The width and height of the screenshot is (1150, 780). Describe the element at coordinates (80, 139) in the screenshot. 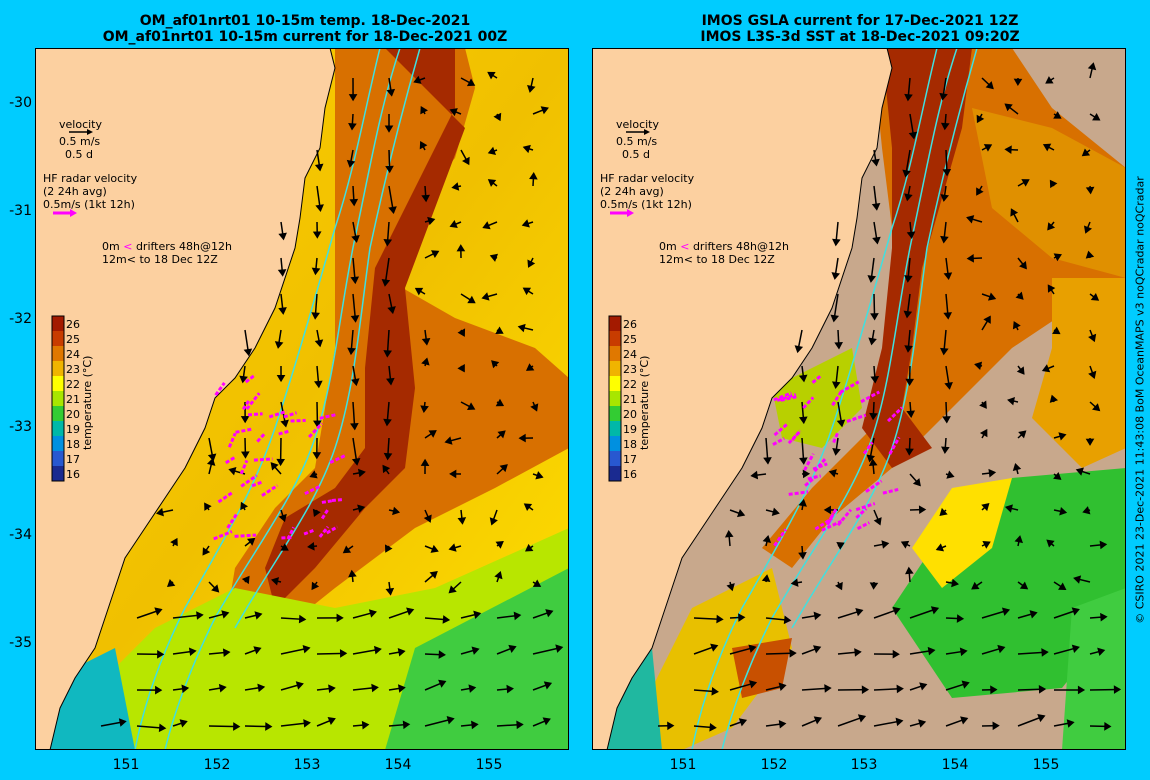

I see `velocity-legend: velocity 0.5 m/s 0.5 d` at that location.